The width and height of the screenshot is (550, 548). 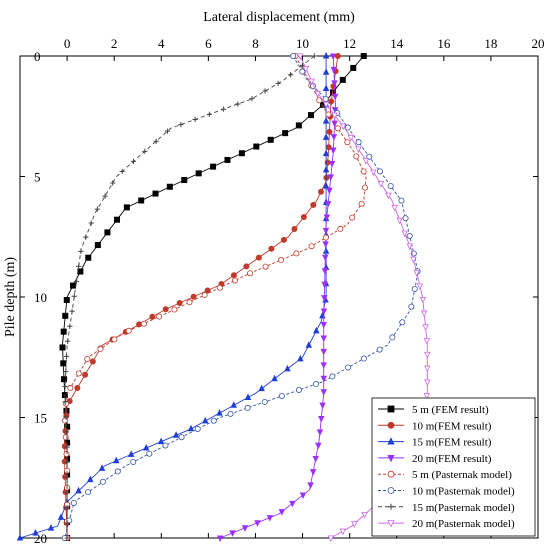 I want to click on legend-entry: 5 m (FEM result), so click(x=433, y=410).